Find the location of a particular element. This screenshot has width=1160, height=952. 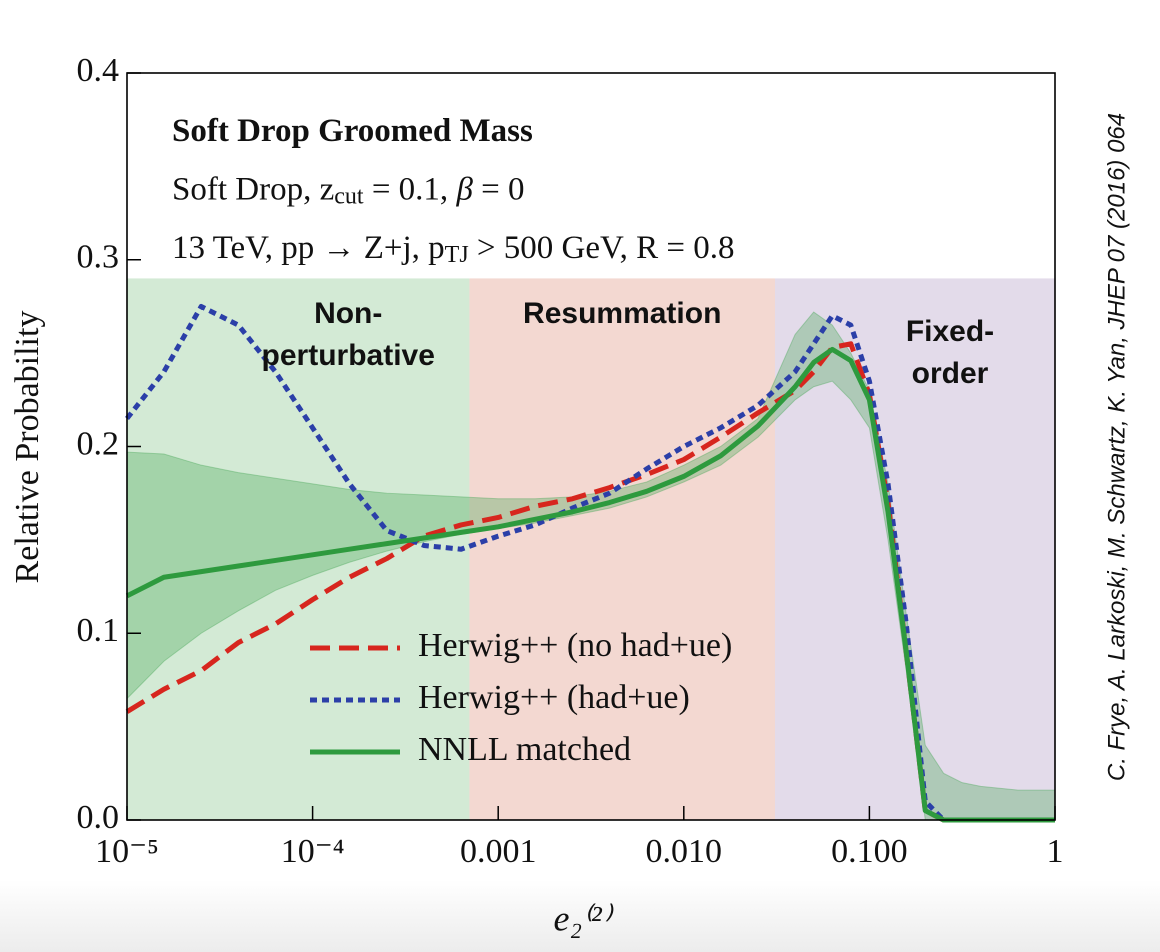

annotation-part: 13 TeV, pp → Z+j, p is located at coordinates (308, 248).